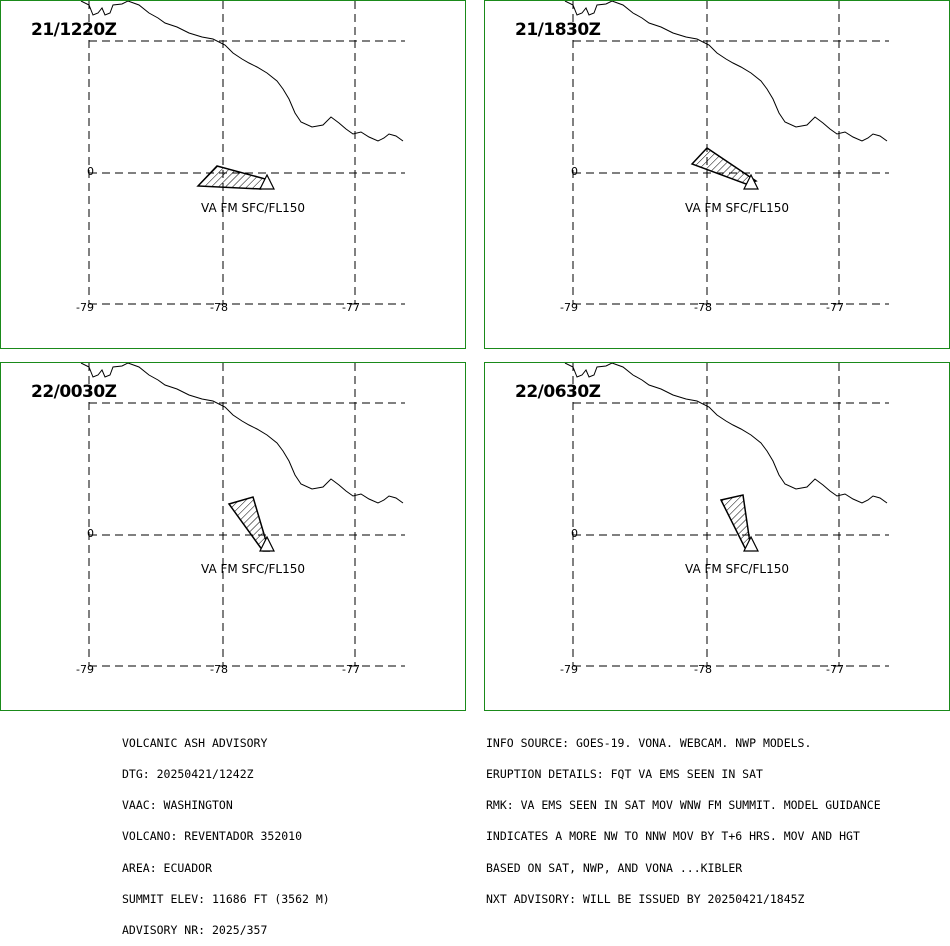 The height and width of the screenshot is (946, 950). What do you see at coordinates (177, 805) in the screenshot?
I see `advisory-line: VAAC: WASHINGTON` at bounding box center [177, 805].